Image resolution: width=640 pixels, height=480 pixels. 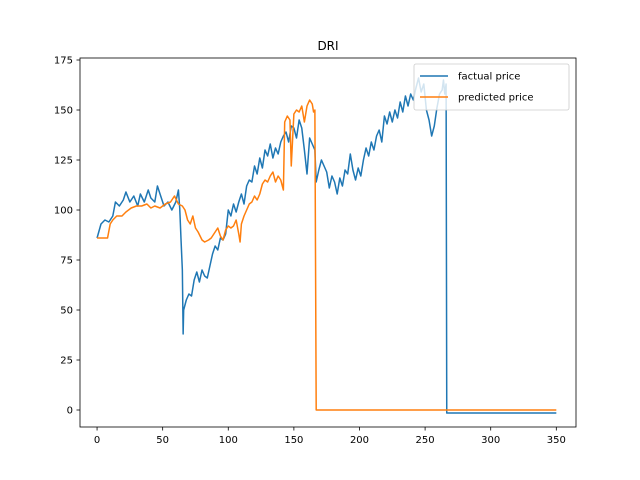 What do you see at coordinates (496, 98) in the screenshot?
I see `legend-label: predicted price` at bounding box center [496, 98].